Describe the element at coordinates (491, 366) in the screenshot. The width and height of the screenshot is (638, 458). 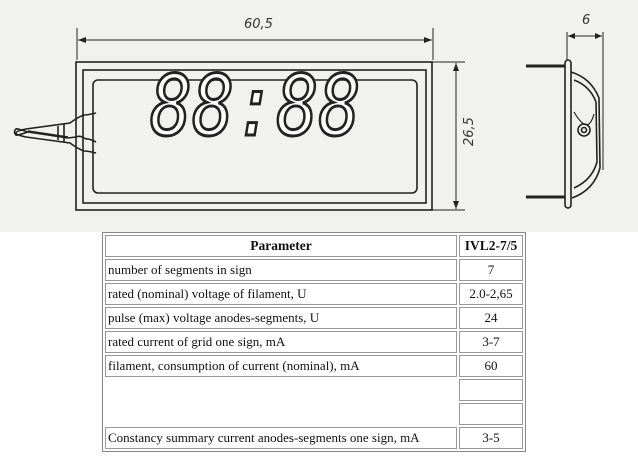
I see `value-cell: 60` at that location.